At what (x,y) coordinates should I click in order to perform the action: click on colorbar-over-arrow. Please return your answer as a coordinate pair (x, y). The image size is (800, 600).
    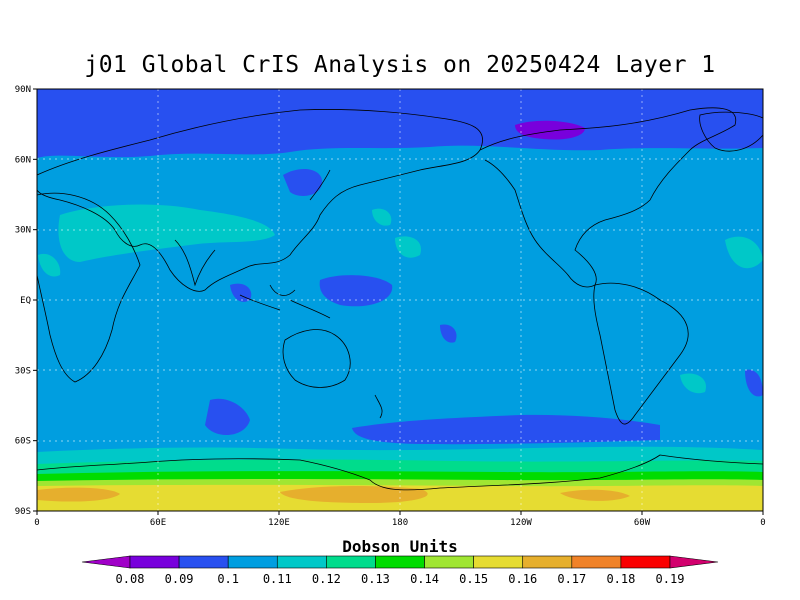
    Looking at the image, I should click on (694, 562).